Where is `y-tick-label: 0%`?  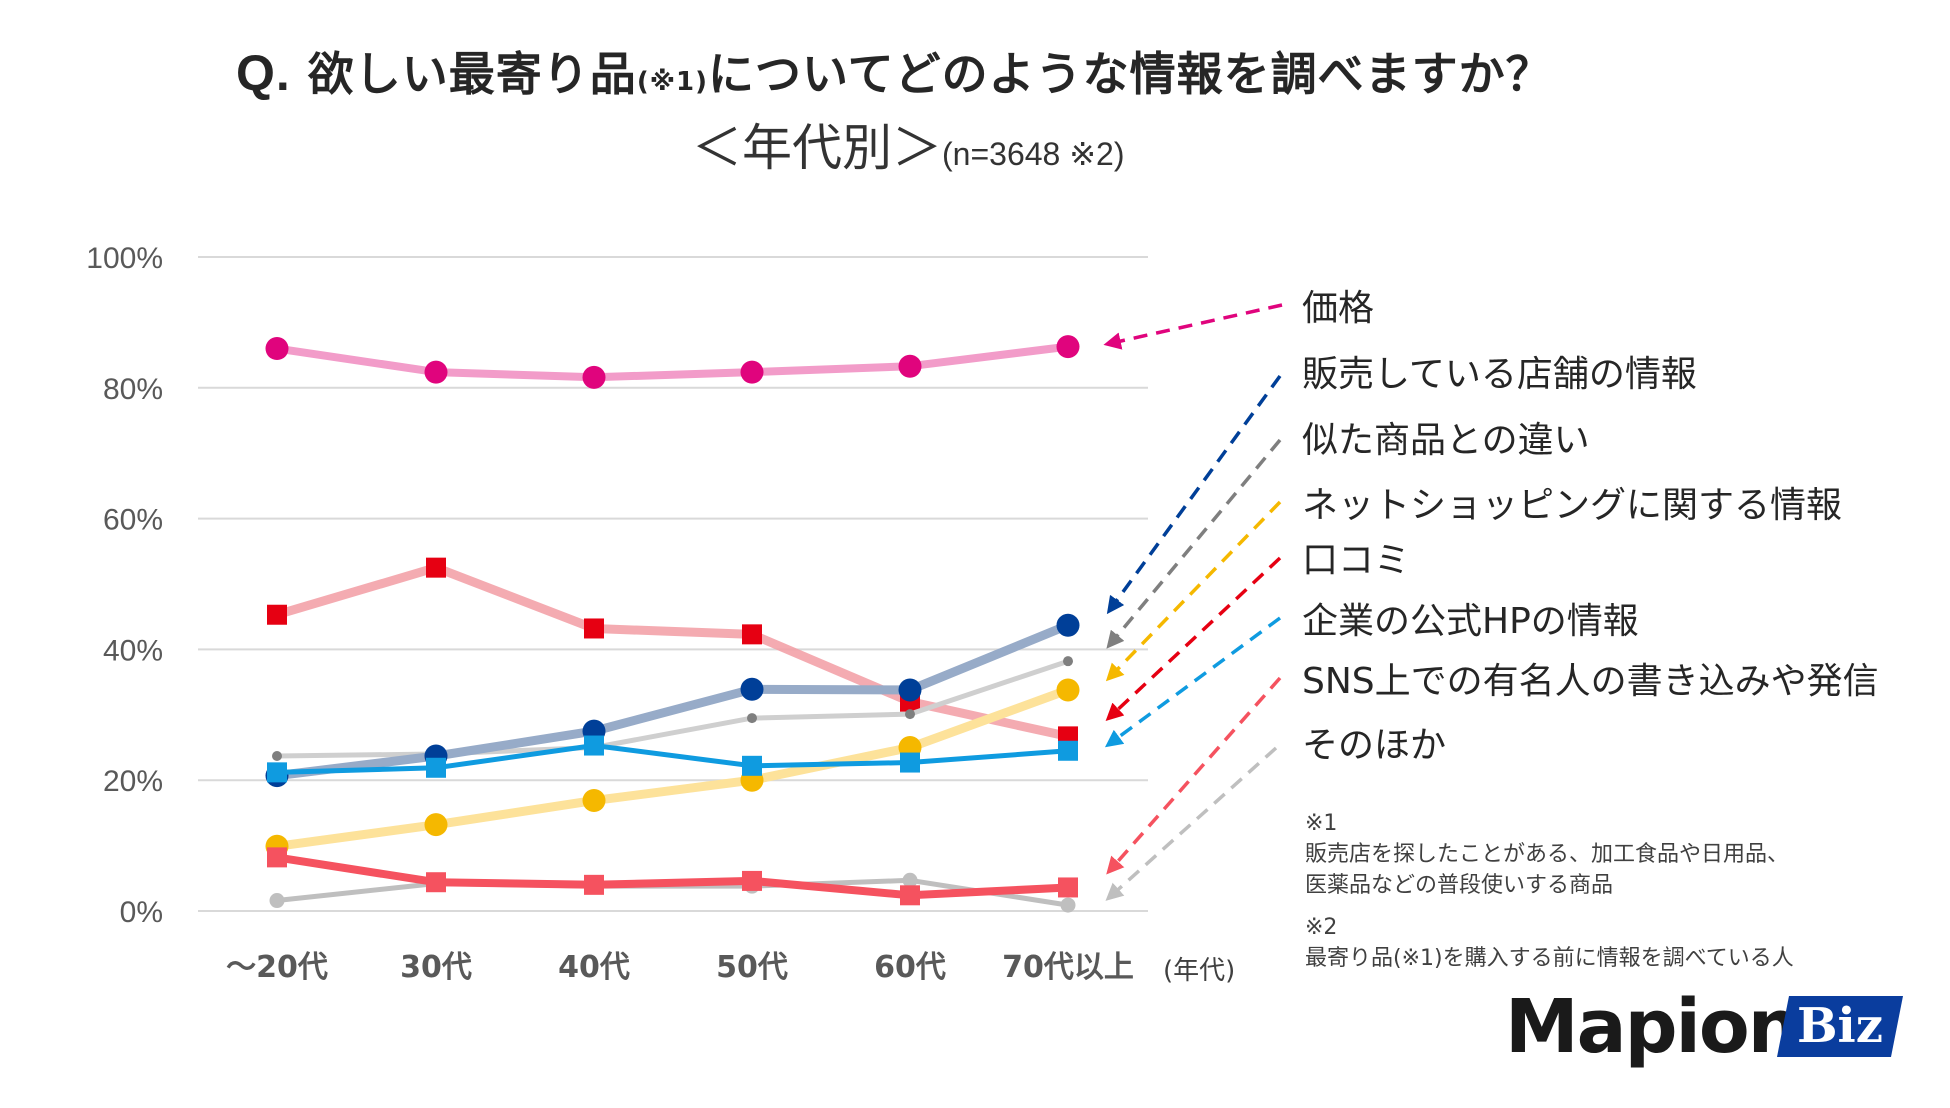 y-tick-label: 0% is located at coordinates (141, 912).